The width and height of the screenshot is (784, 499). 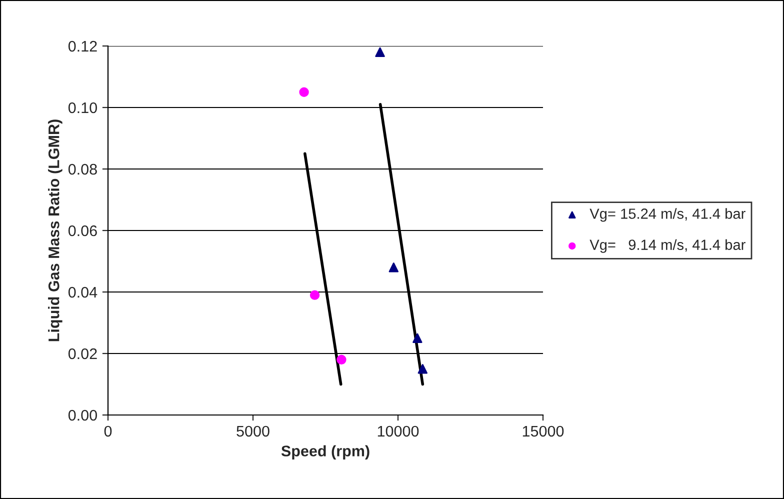 I want to click on x-axis-title: Speed (rpm), so click(x=325, y=452).